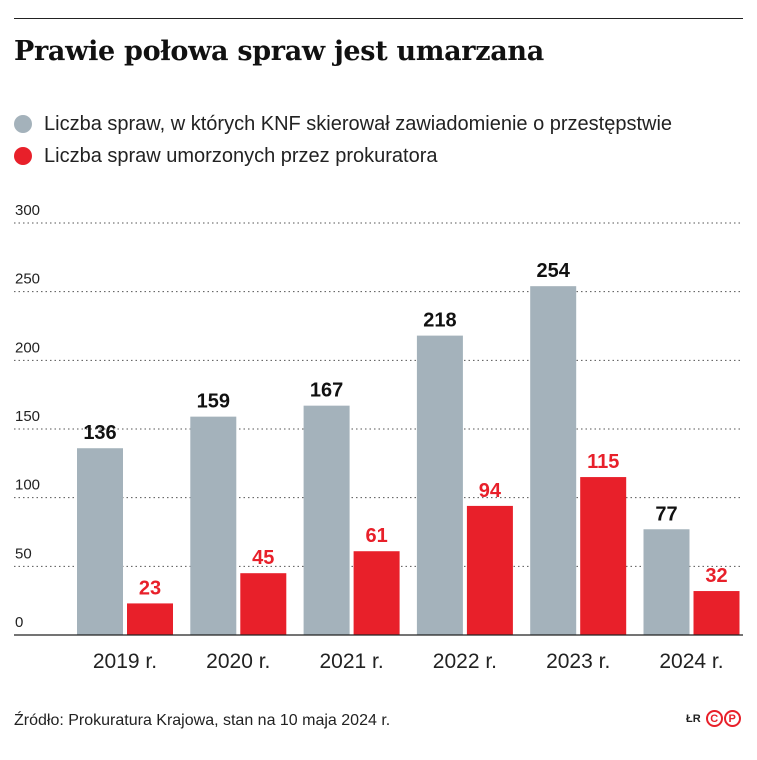 This screenshot has width=757, height=760. What do you see at coordinates (465, 661) in the screenshot?
I see `x-tick-label-3: 2022 r.` at bounding box center [465, 661].